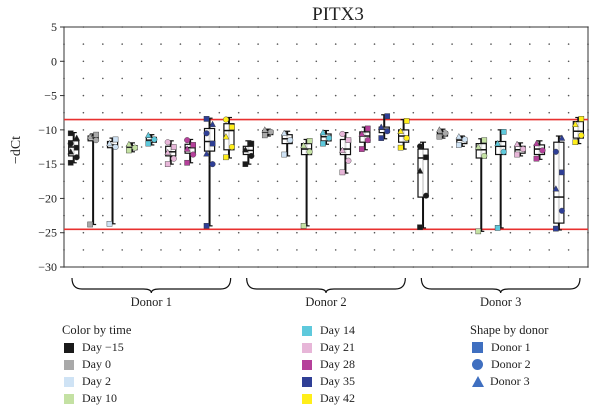 This screenshot has width=600, height=407. Describe the element at coordinates (97, 330) in the screenshot. I see `legend-color-title: Color by time` at that location.